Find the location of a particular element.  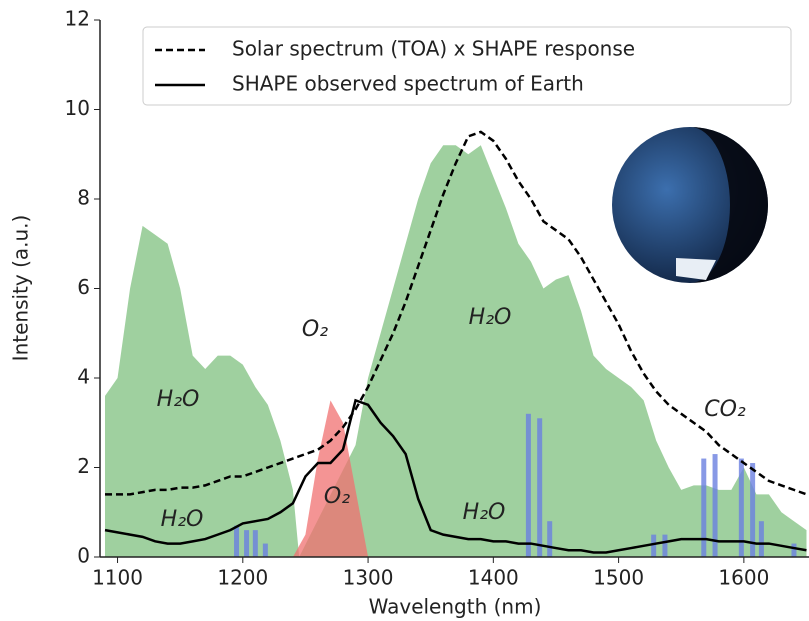

y-tick-label: 2 is located at coordinates (83, 466).